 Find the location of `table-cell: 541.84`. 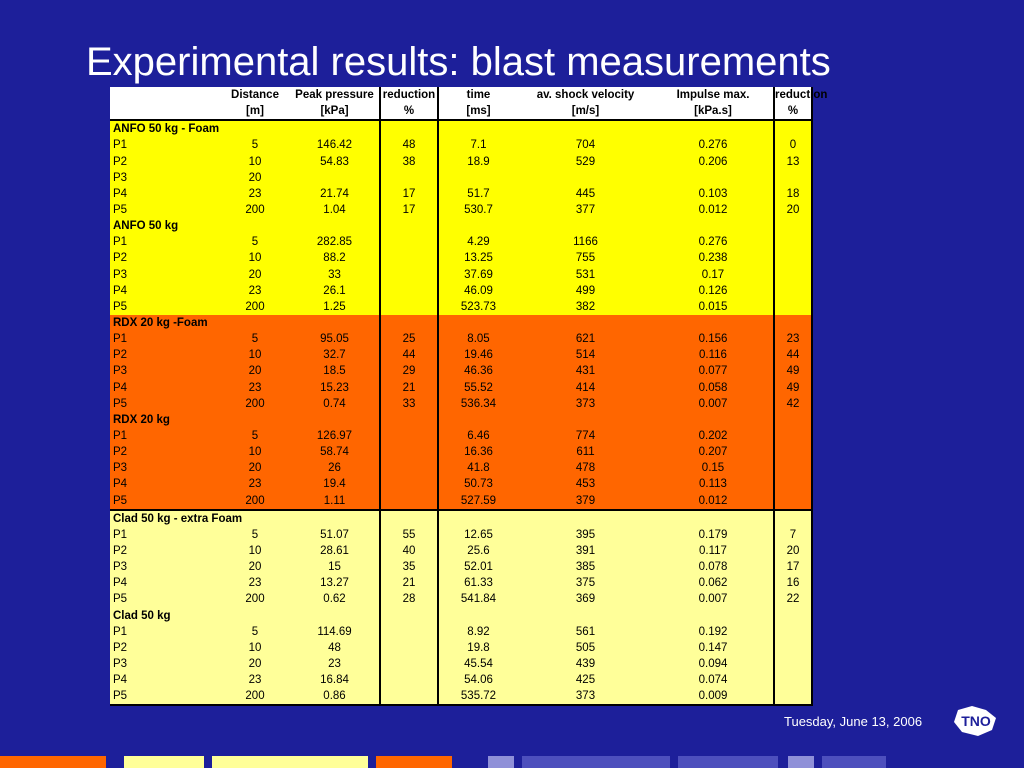

table-cell: 541.84 is located at coordinates (478, 599).